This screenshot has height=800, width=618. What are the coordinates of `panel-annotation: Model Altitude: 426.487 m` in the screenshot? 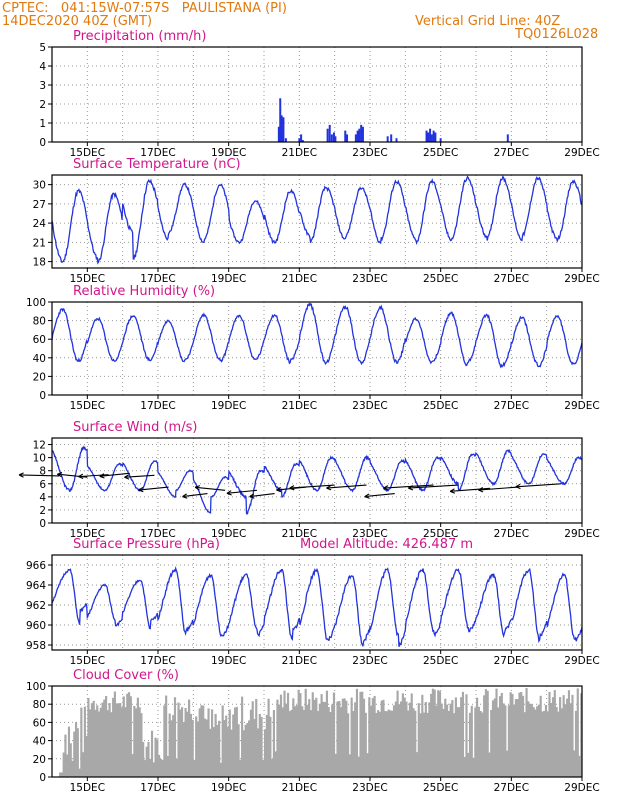 It's located at (386, 544).